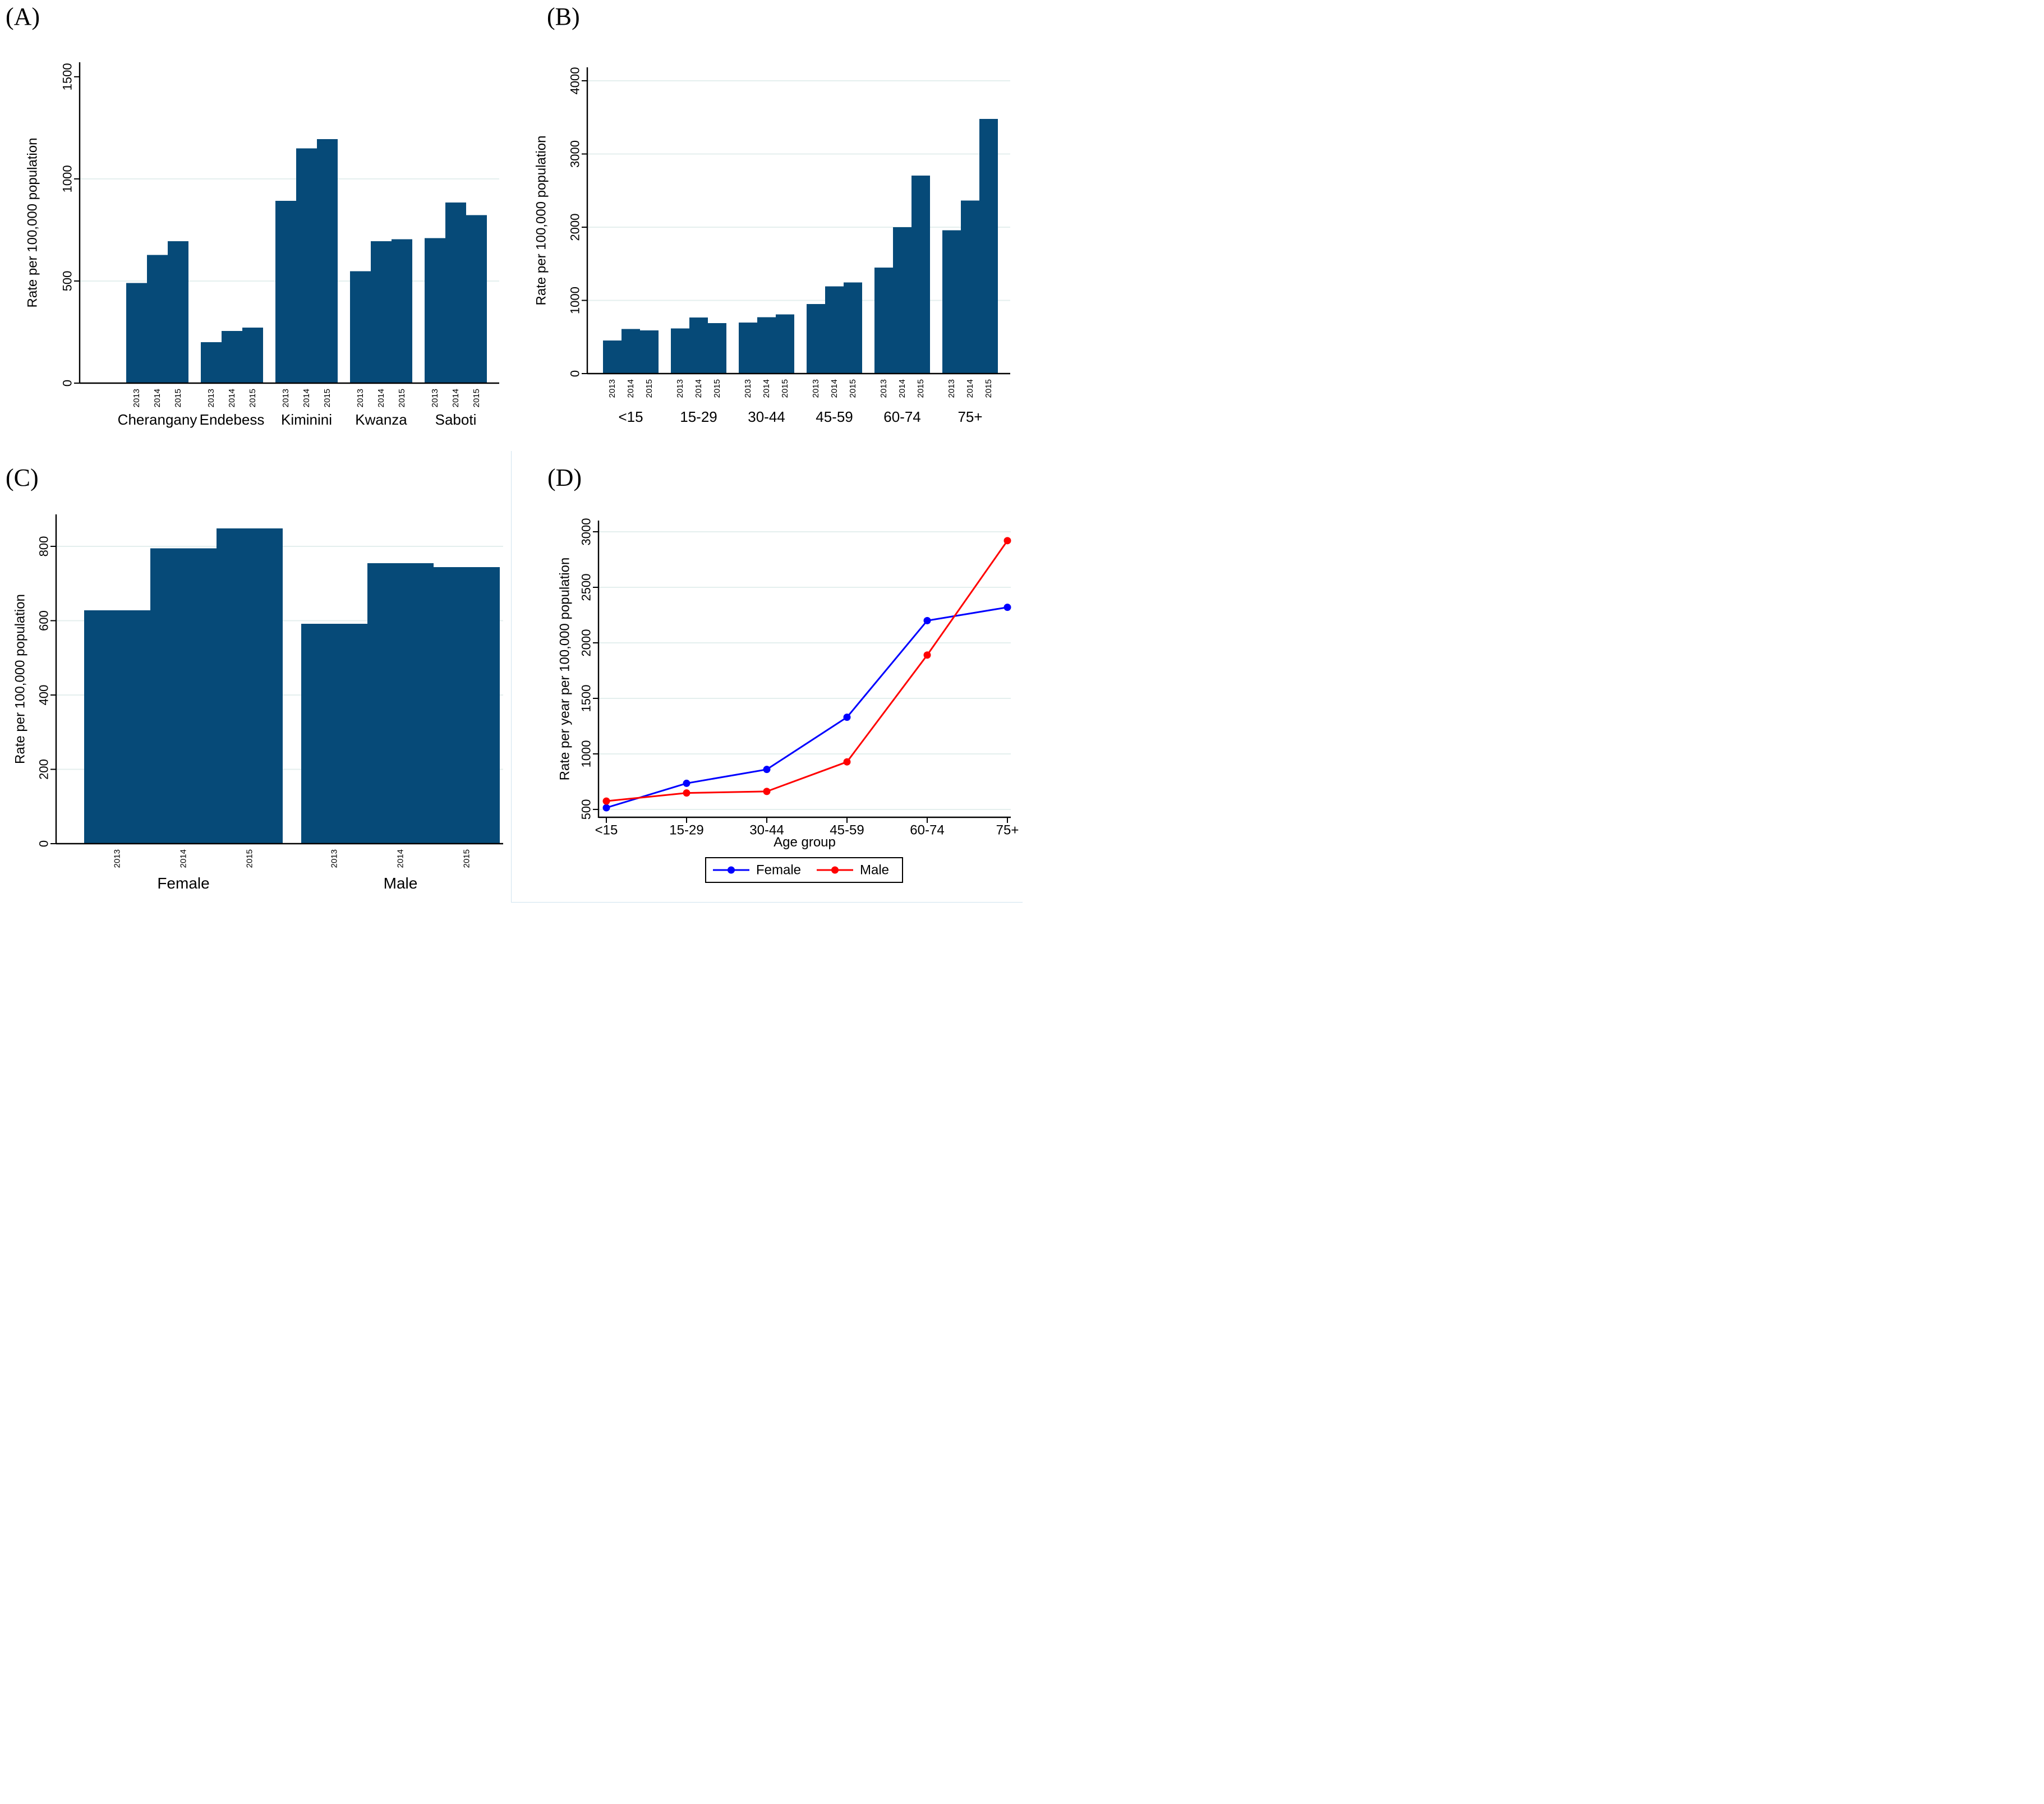 The width and height of the screenshot is (2044, 1804). What do you see at coordinates (698, 345) in the screenshot?
I see `bar-15-29-2014` at bounding box center [698, 345].